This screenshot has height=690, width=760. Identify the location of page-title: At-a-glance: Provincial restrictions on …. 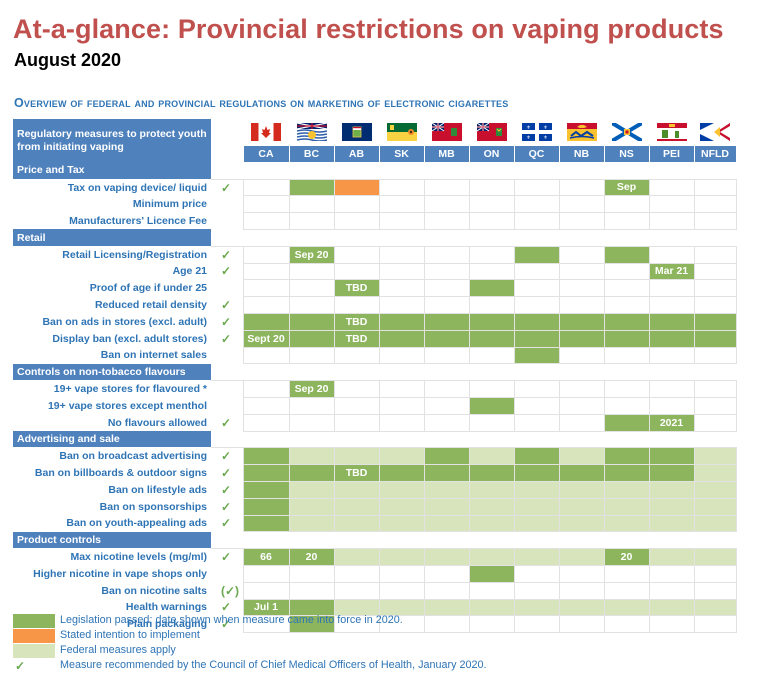
(368, 29).